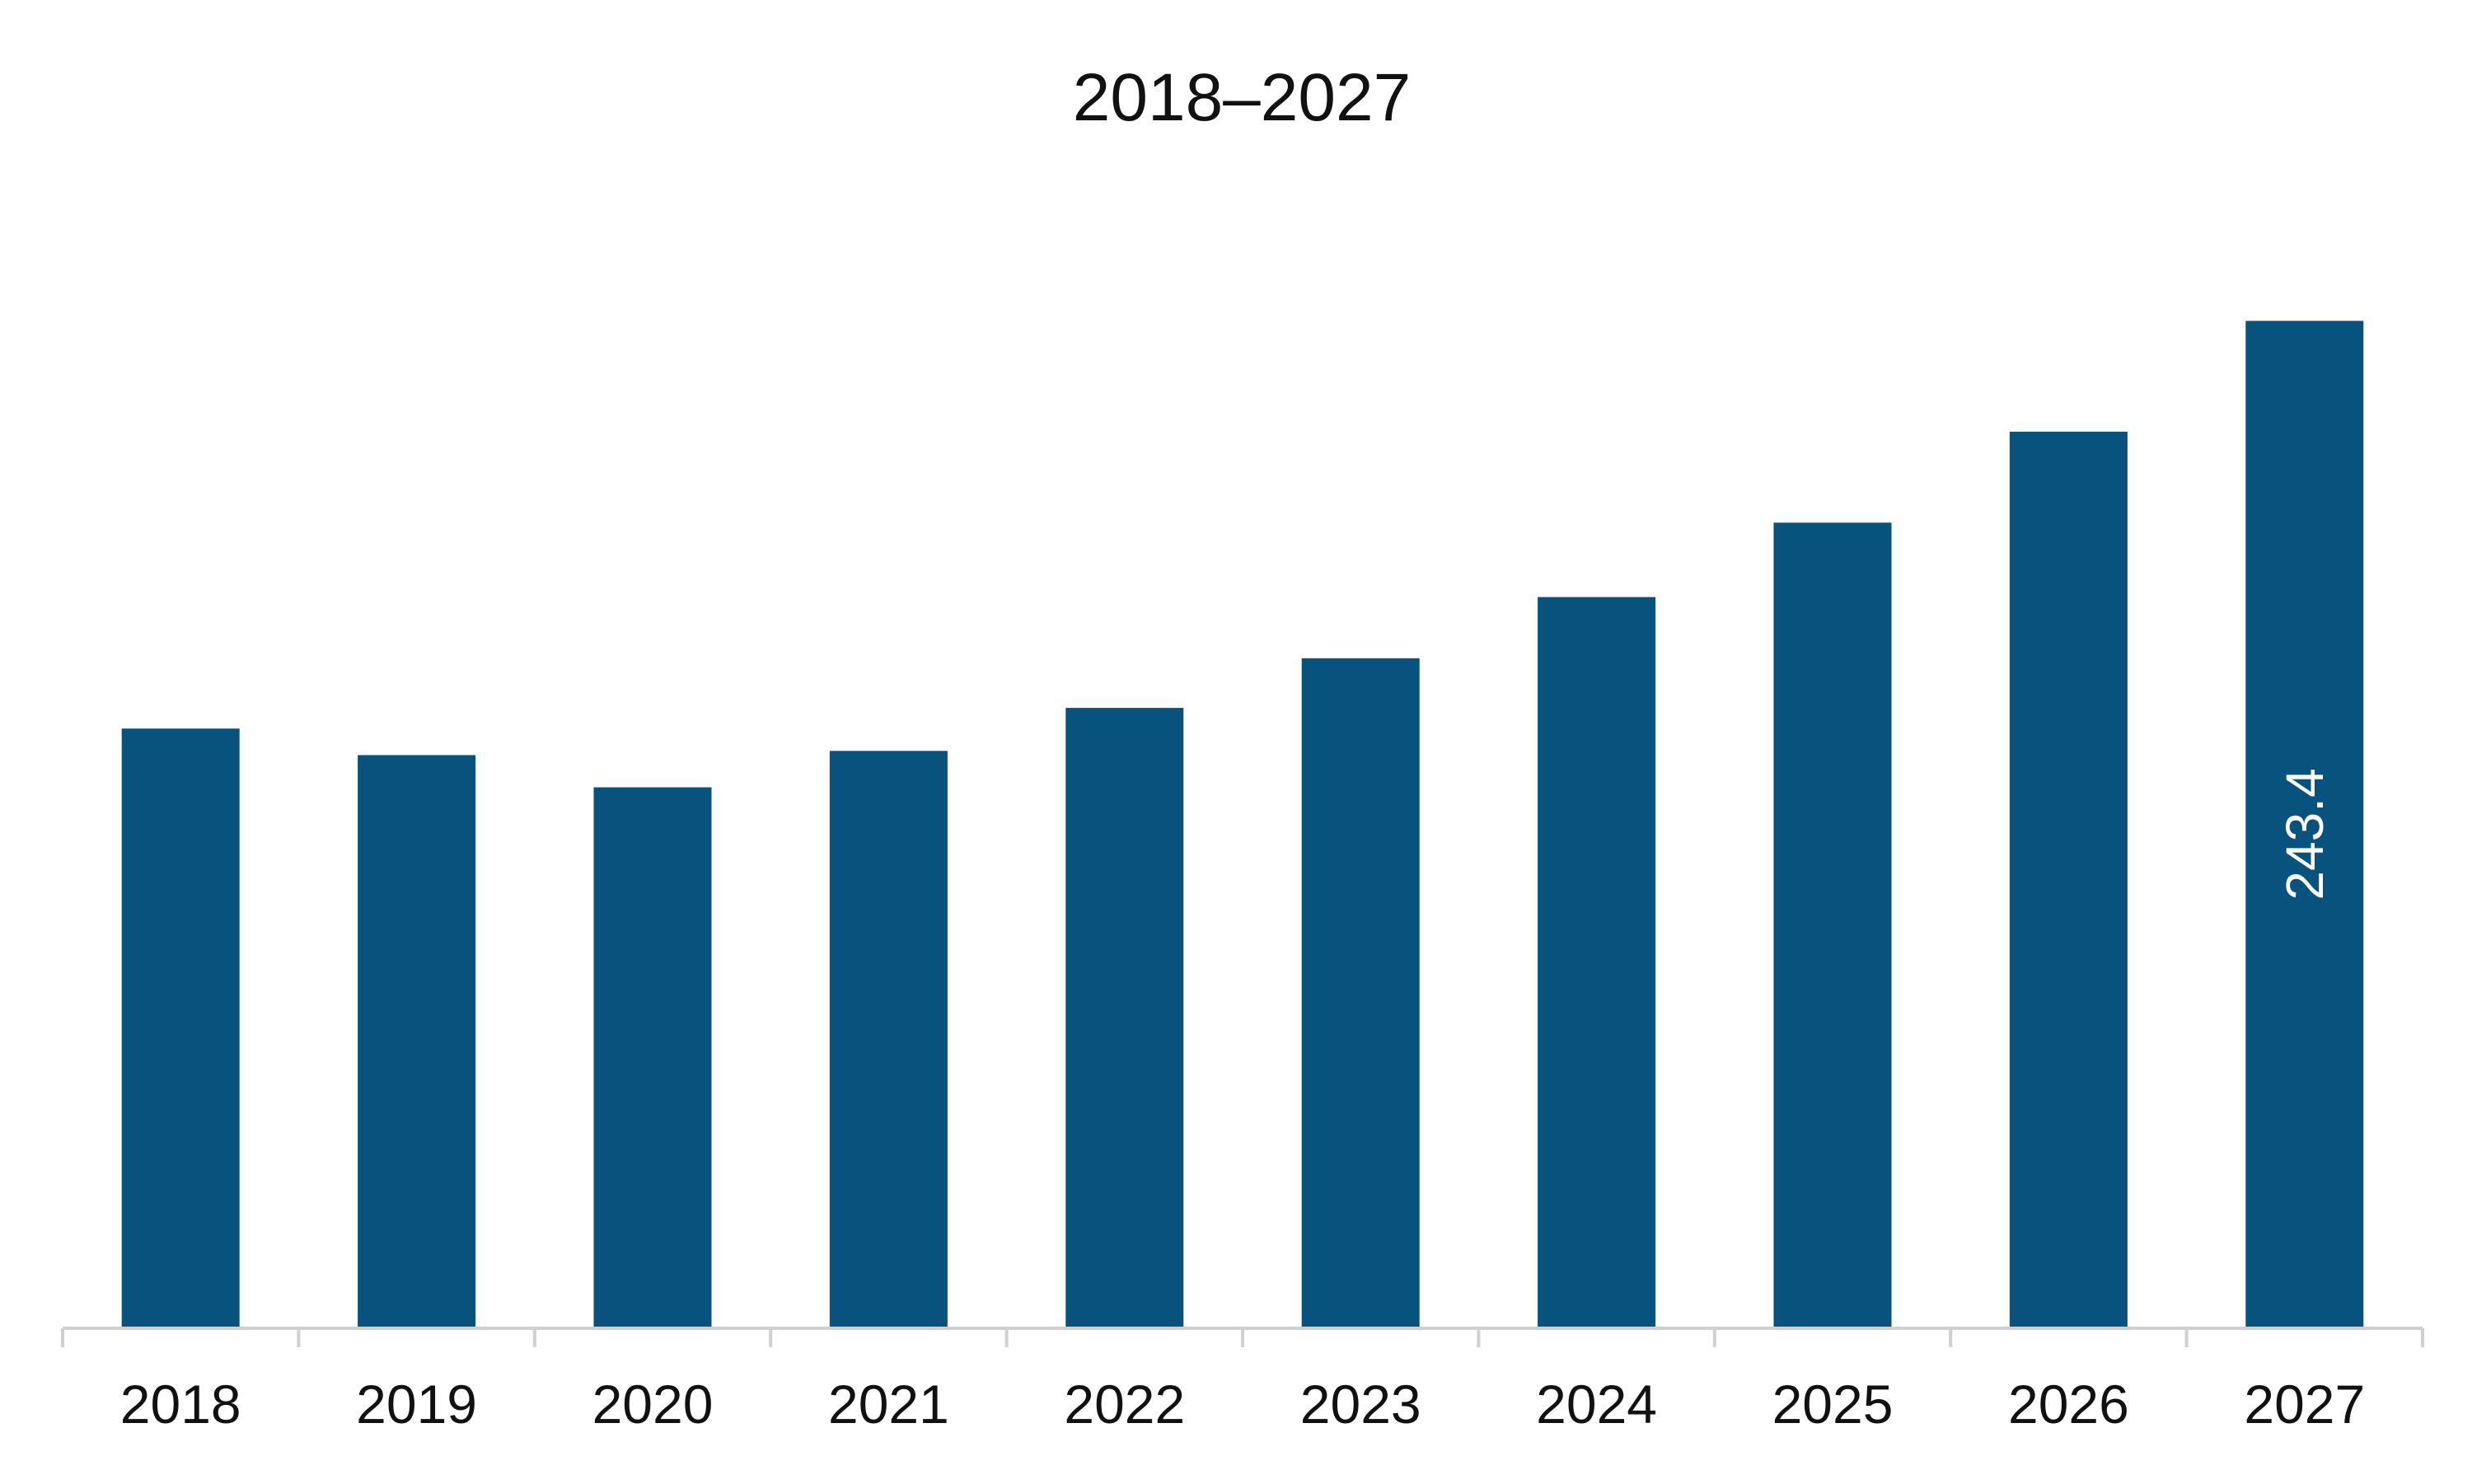 This screenshot has width=2472, height=1484. I want to click on bar-2018, so click(180, 1028).